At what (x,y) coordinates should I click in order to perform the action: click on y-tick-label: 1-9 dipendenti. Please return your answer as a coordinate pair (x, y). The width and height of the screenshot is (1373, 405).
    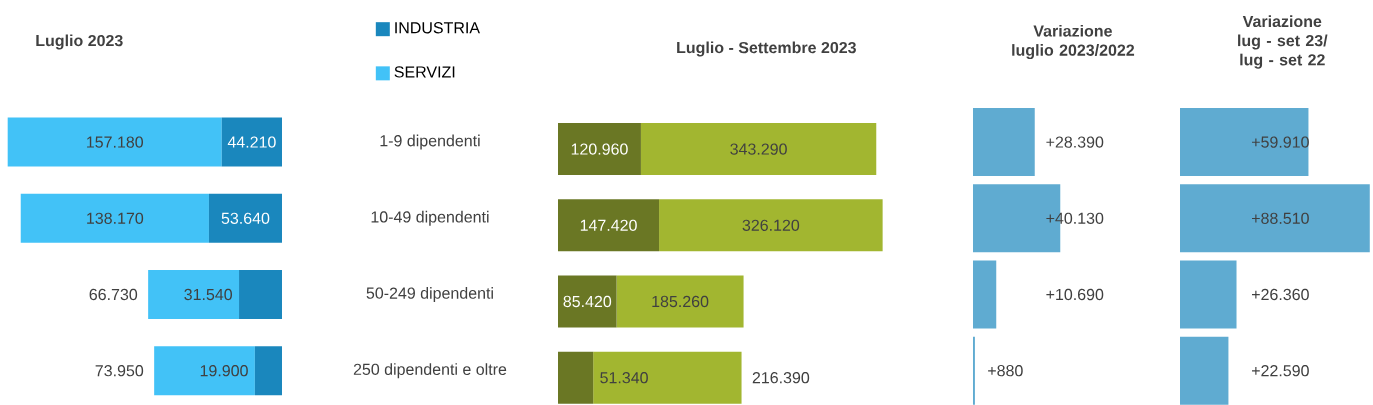
    Looking at the image, I should click on (430, 142).